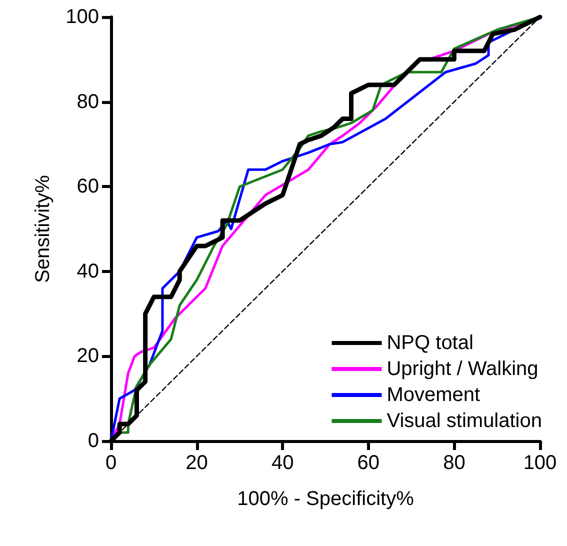 The width and height of the screenshot is (567, 546). I want to click on y-axis-title: Sensitivity%, so click(43, 228).